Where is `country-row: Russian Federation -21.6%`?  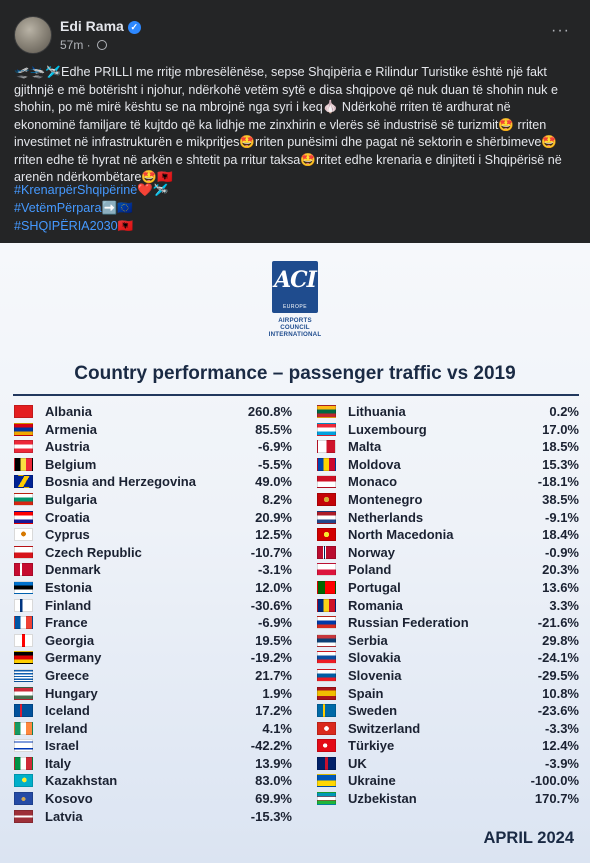
country-row: Russian Federation -21.6% is located at coordinates (448, 623).